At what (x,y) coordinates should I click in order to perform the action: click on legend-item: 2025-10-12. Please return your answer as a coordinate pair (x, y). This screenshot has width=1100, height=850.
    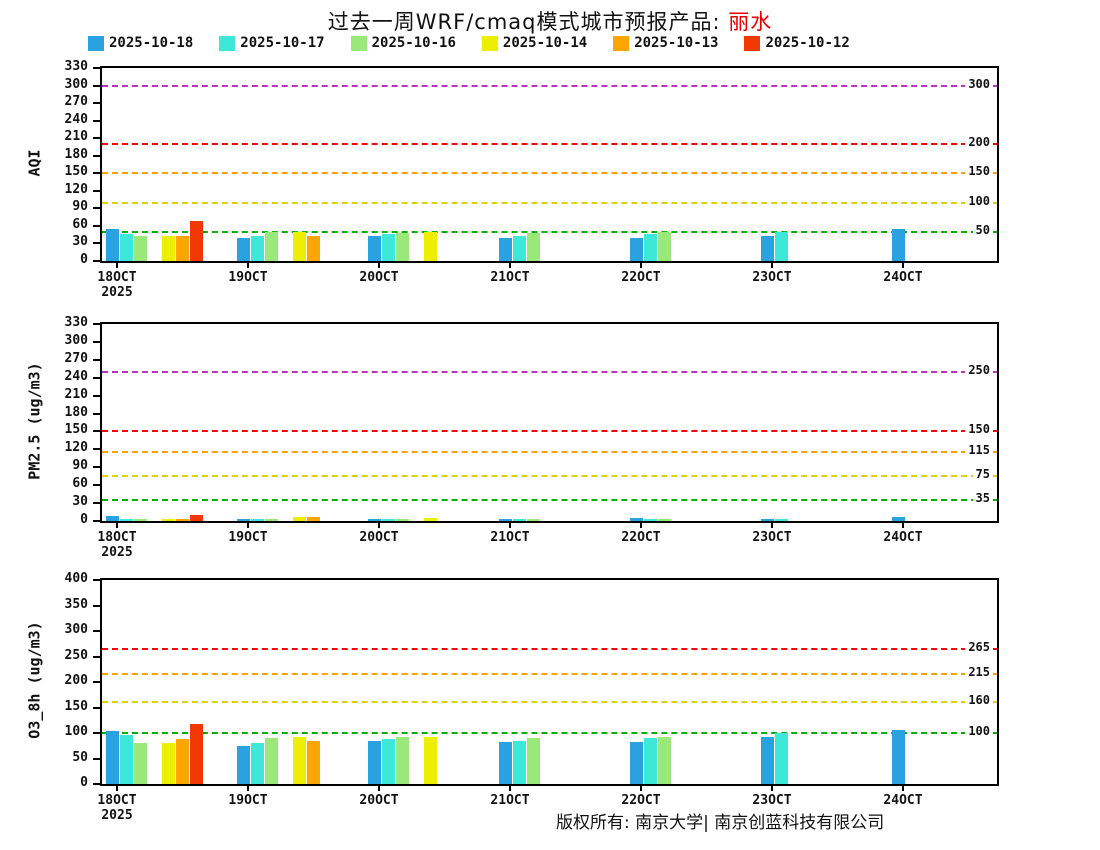
    Looking at the image, I should click on (797, 43).